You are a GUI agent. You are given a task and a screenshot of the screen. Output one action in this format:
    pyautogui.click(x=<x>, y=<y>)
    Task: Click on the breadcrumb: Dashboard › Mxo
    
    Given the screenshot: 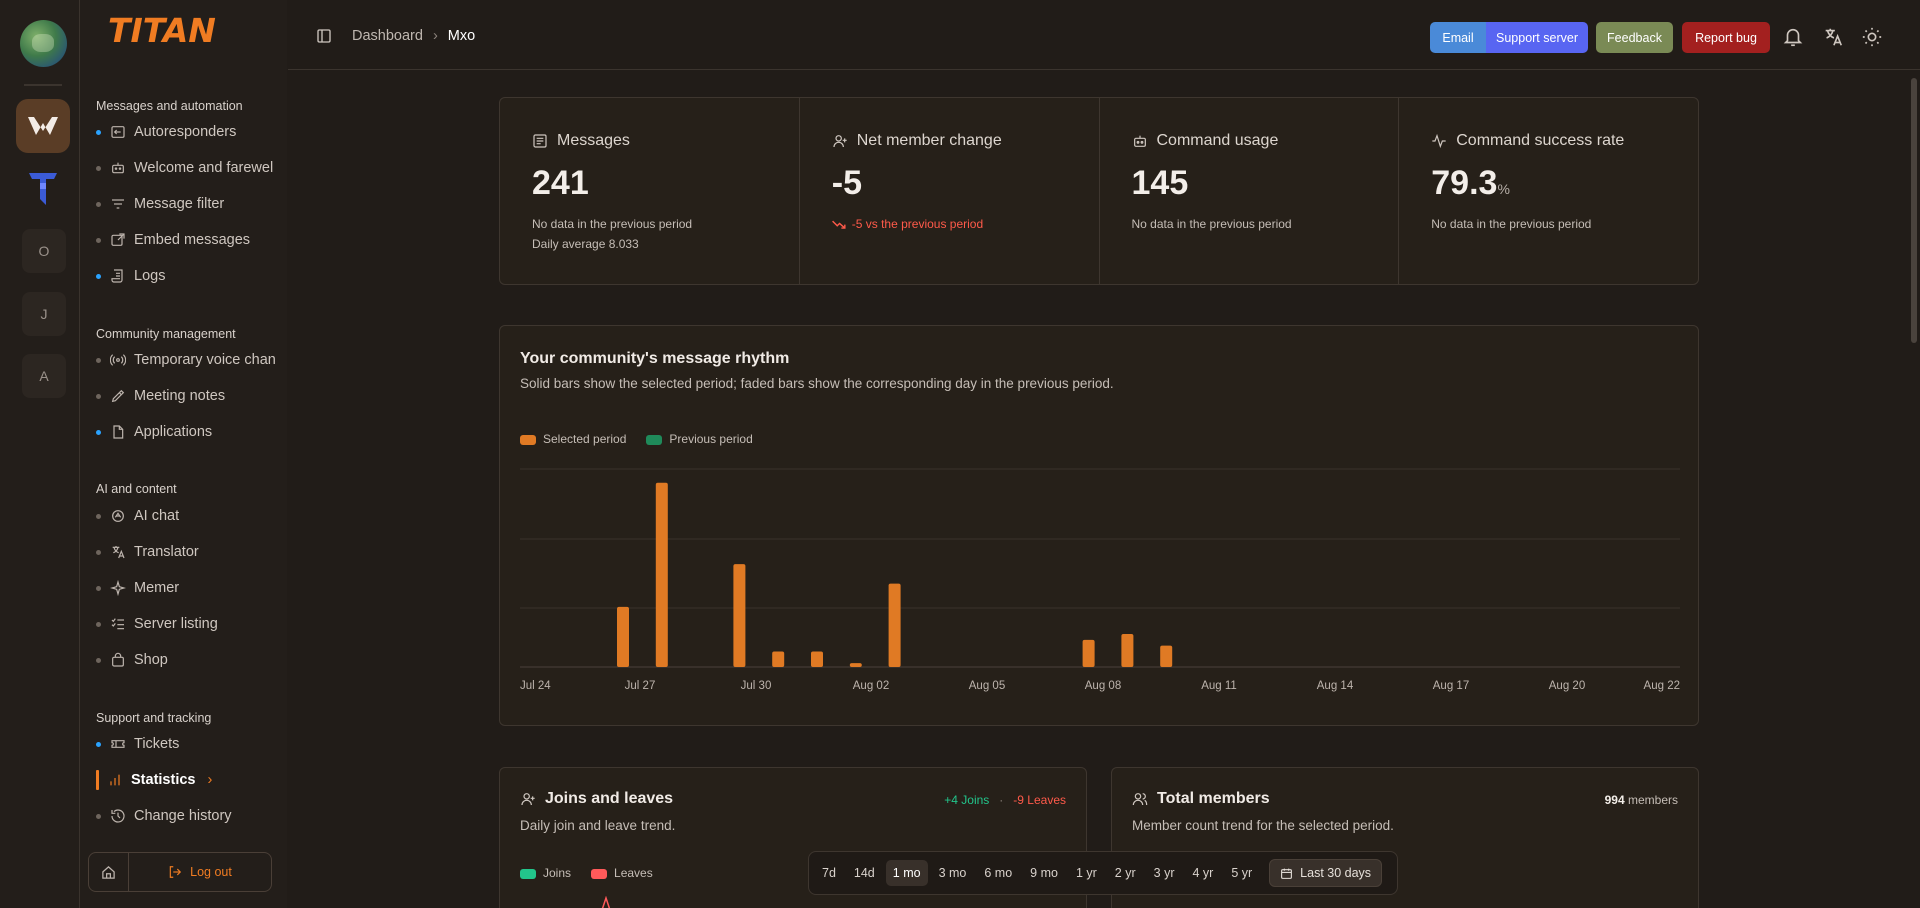 What is the action you would take?
    pyautogui.click(x=413, y=36)
    